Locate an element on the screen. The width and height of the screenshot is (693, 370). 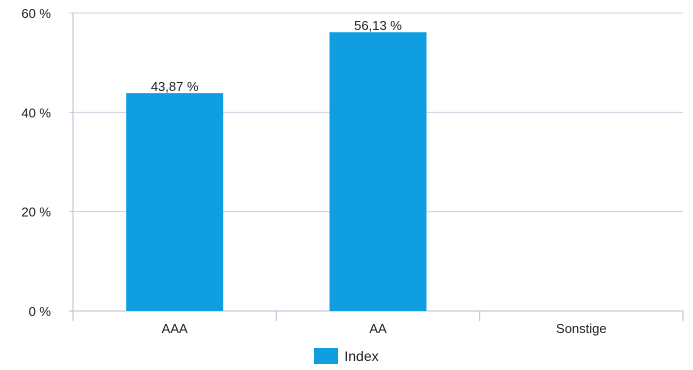
data-label-aaa: 43,87 % is located at coordinates (175, 86).